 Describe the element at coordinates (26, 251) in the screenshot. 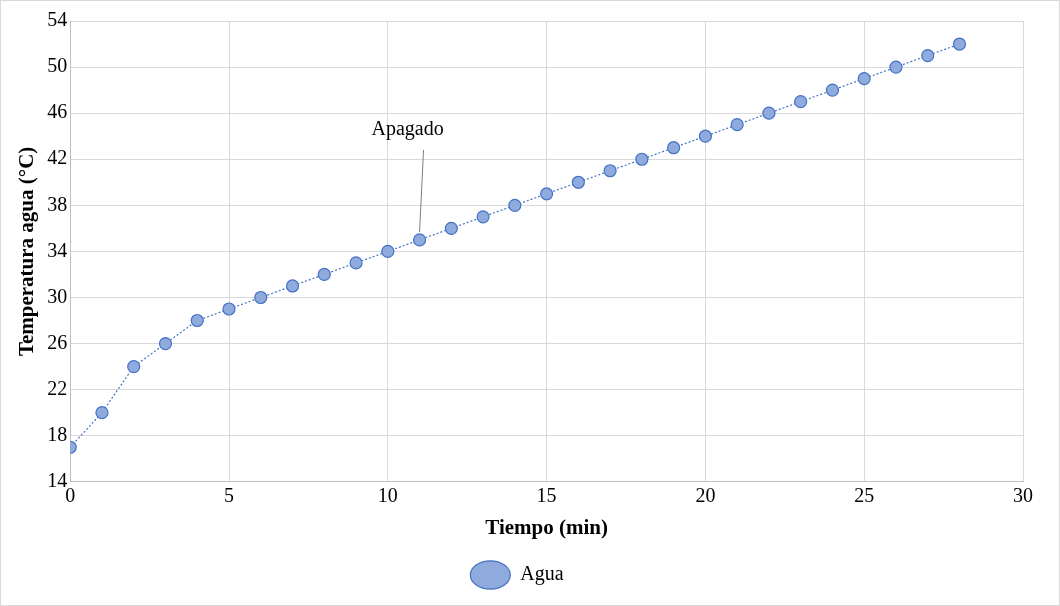

I see `y-axis-title: Temperatura agua (°C)` at that location.